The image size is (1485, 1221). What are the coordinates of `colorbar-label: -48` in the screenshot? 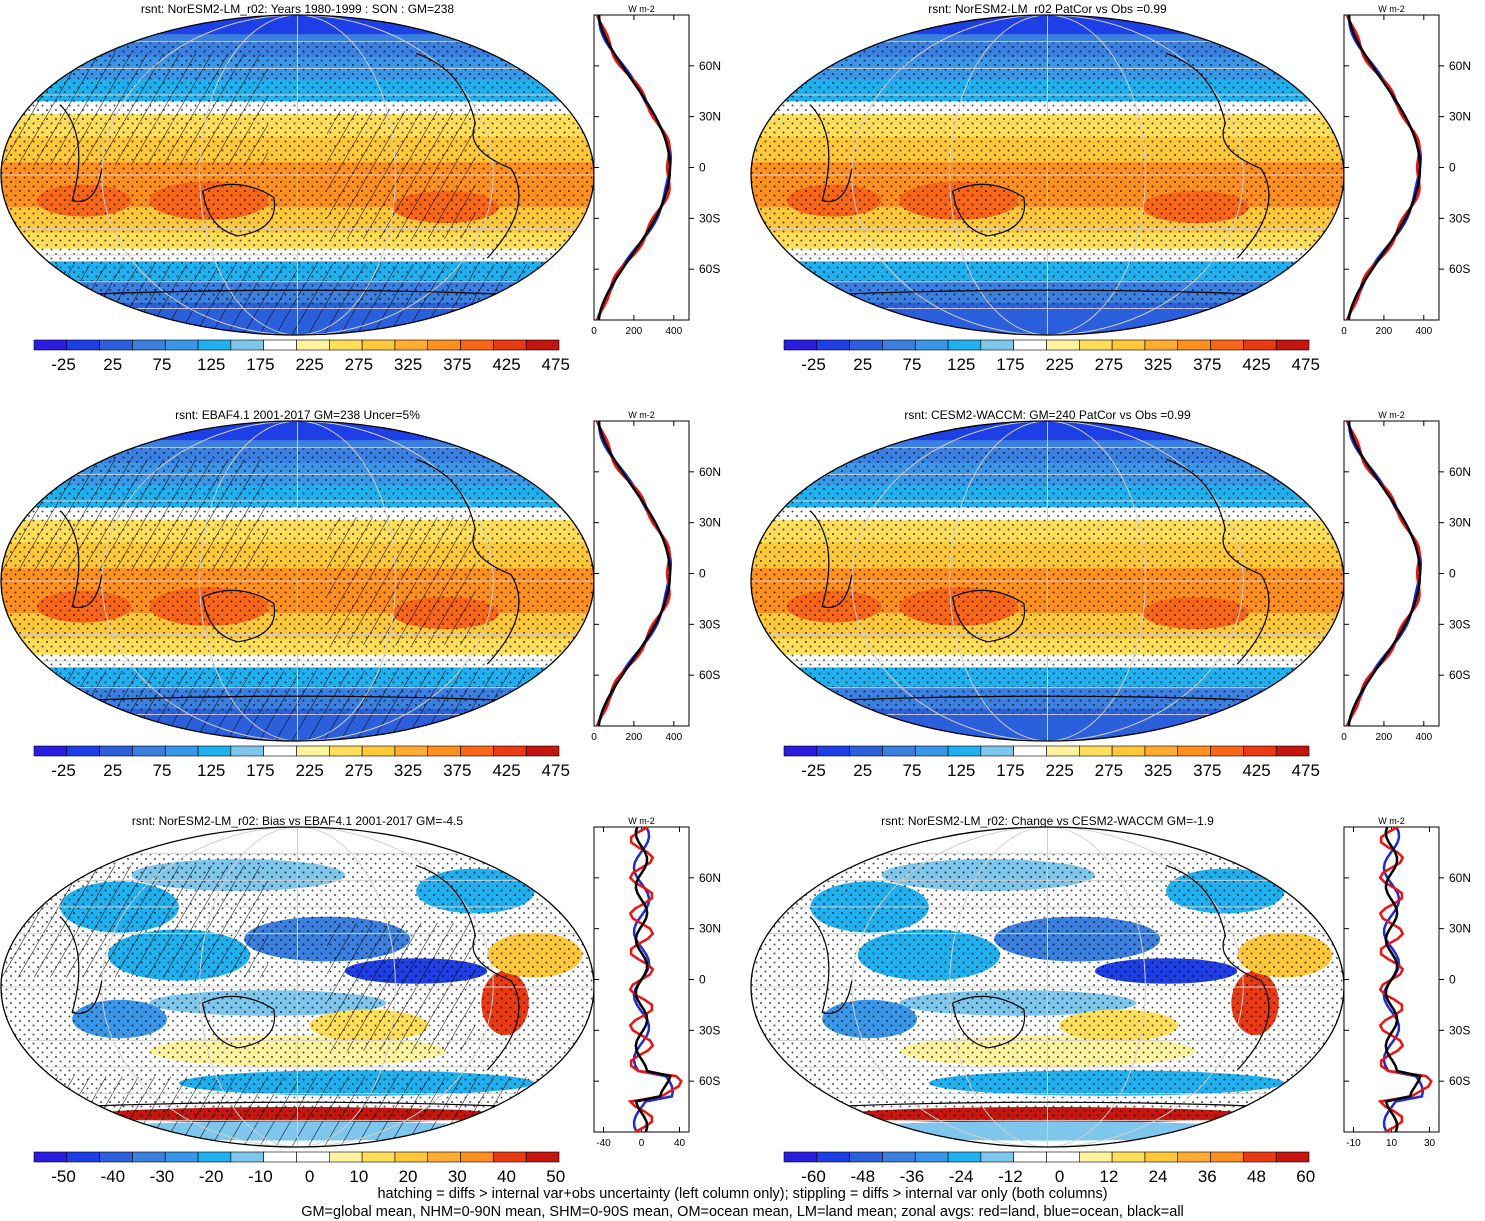 It's located at (862, 1176).